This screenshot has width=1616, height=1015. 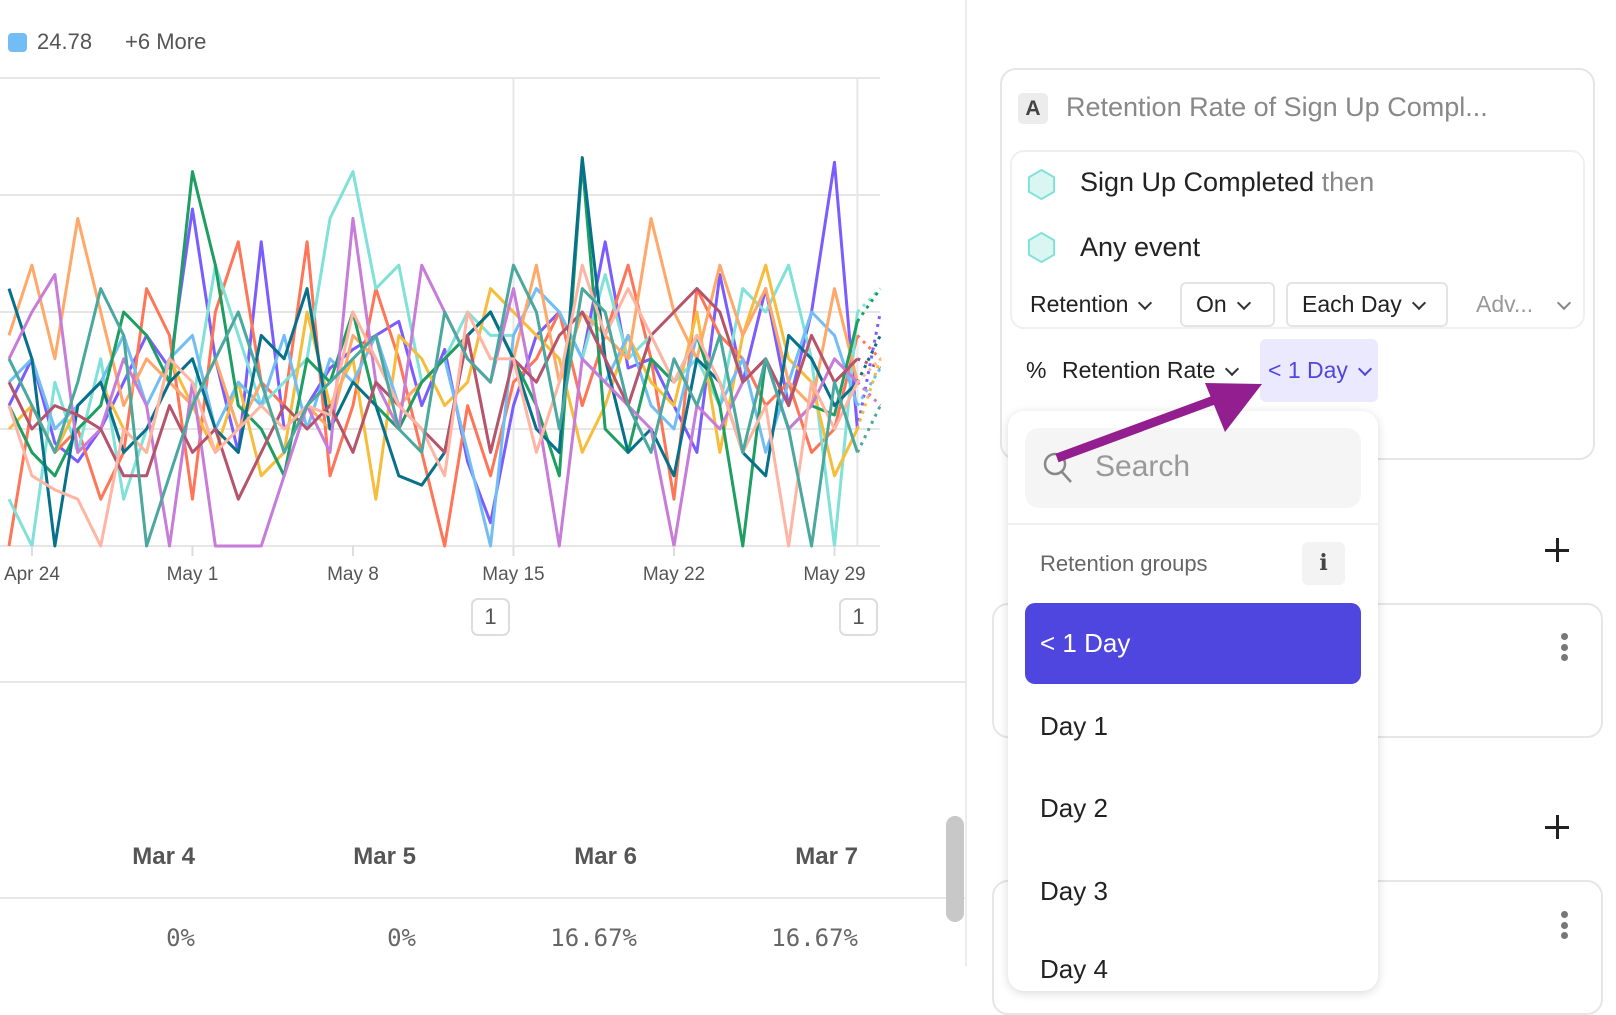 What do you see at coordinates (1079, 304) in the screenshot?
I see `retention-label: Retention` at bounding box center [1079, 304].